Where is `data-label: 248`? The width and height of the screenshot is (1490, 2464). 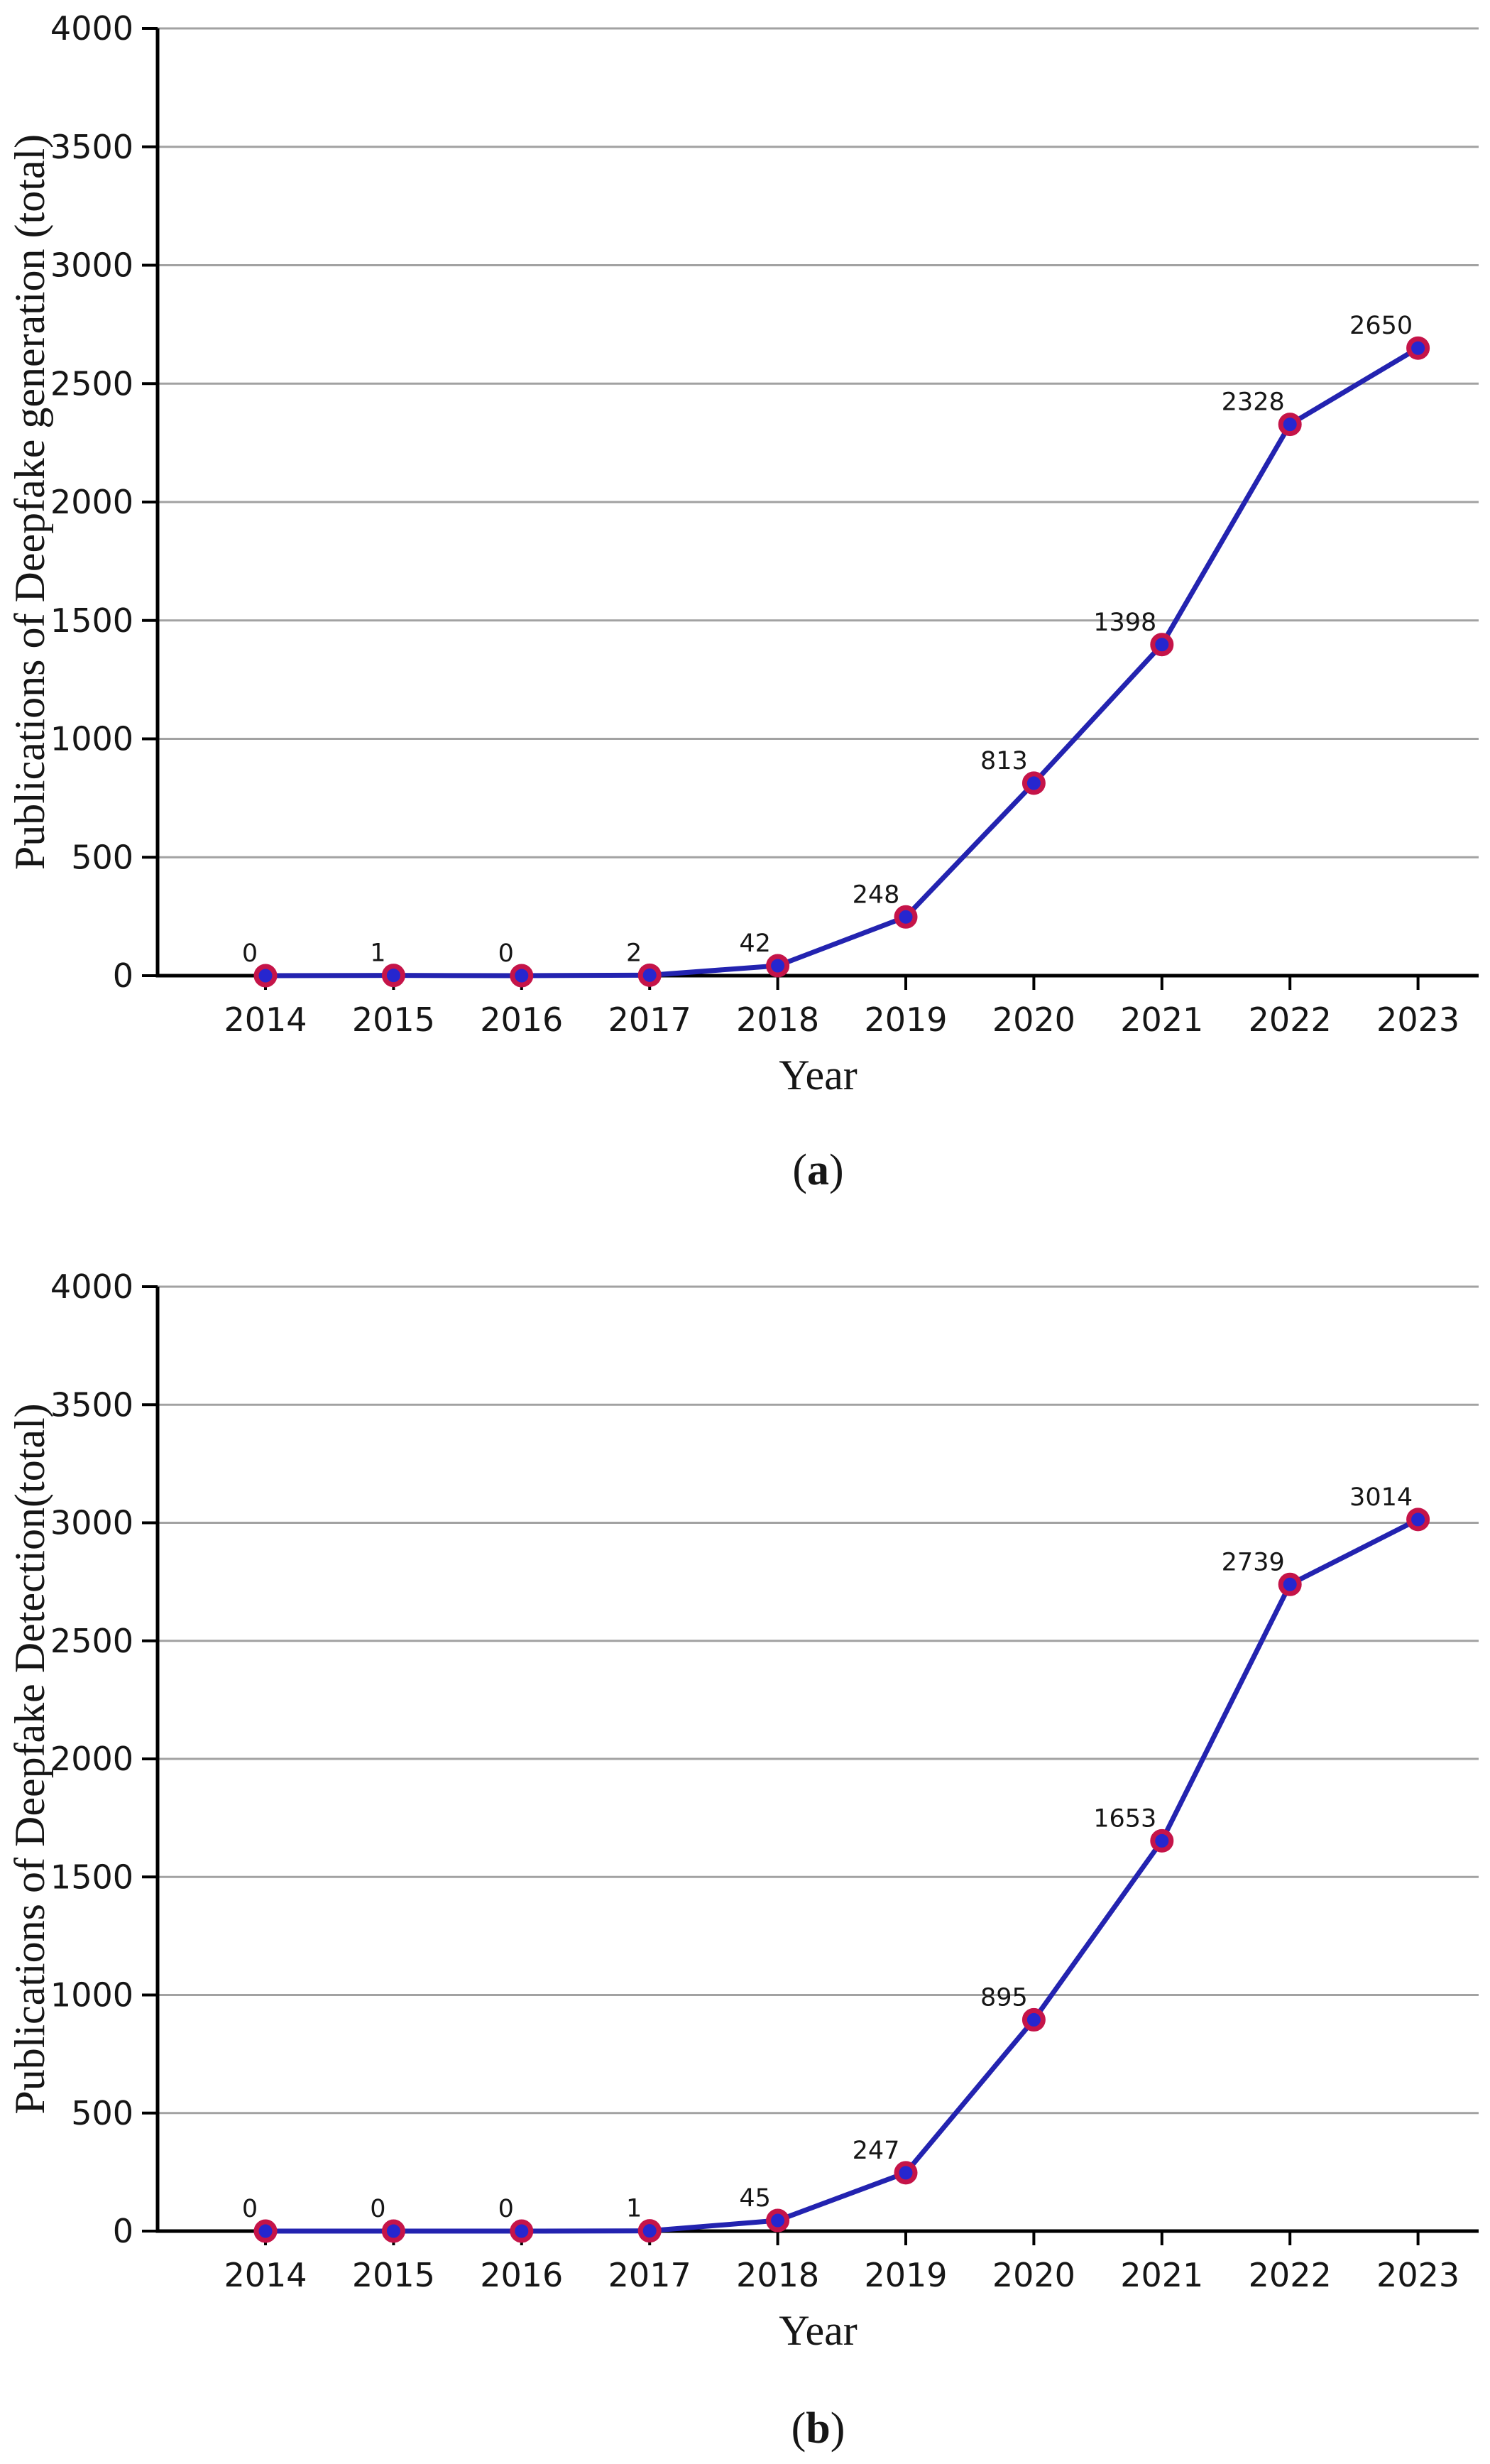
data-label: 248 is located at coordinates (877, 895).